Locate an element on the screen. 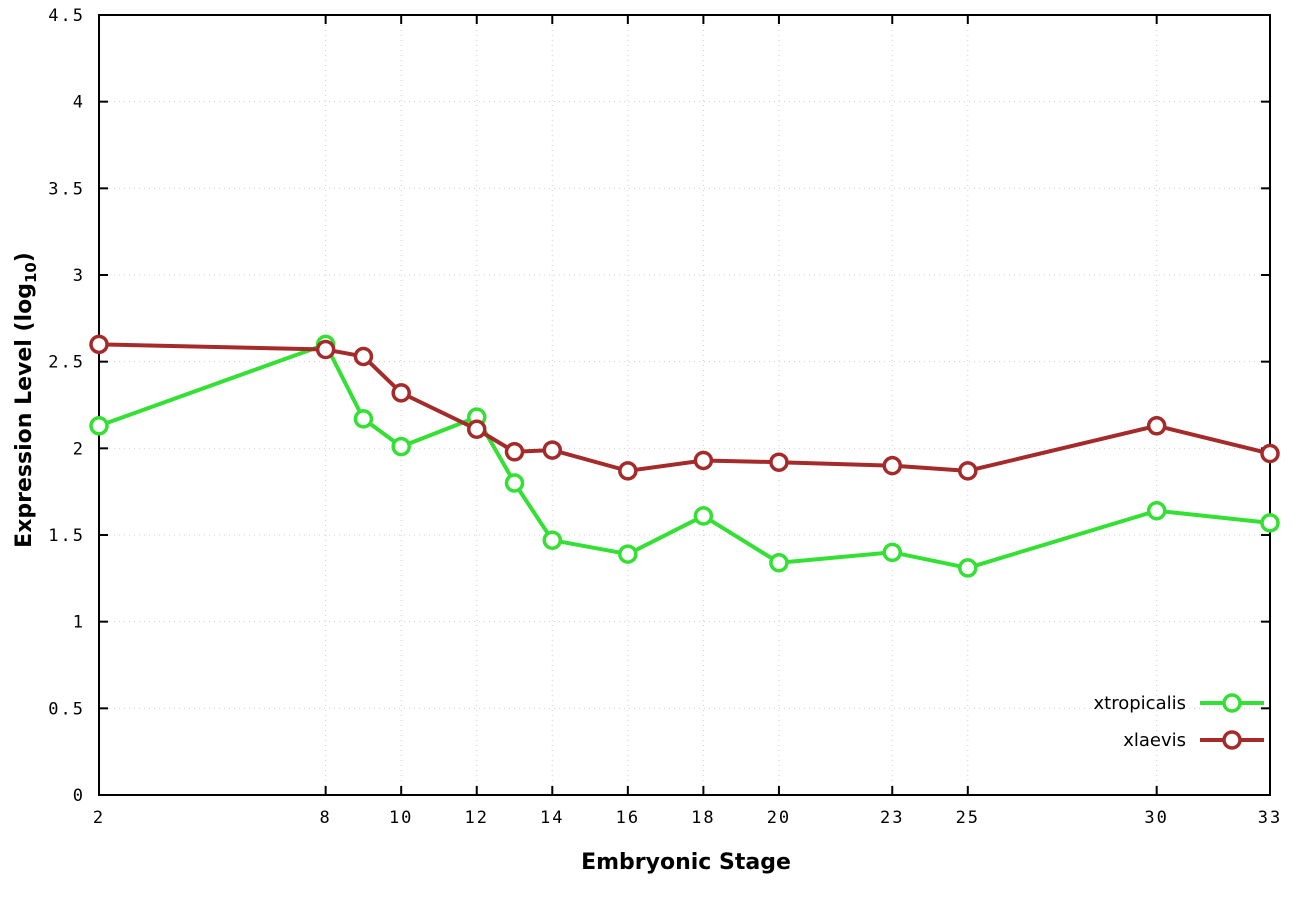  x-tick-label: 16 is located at coordinates (628, 818).